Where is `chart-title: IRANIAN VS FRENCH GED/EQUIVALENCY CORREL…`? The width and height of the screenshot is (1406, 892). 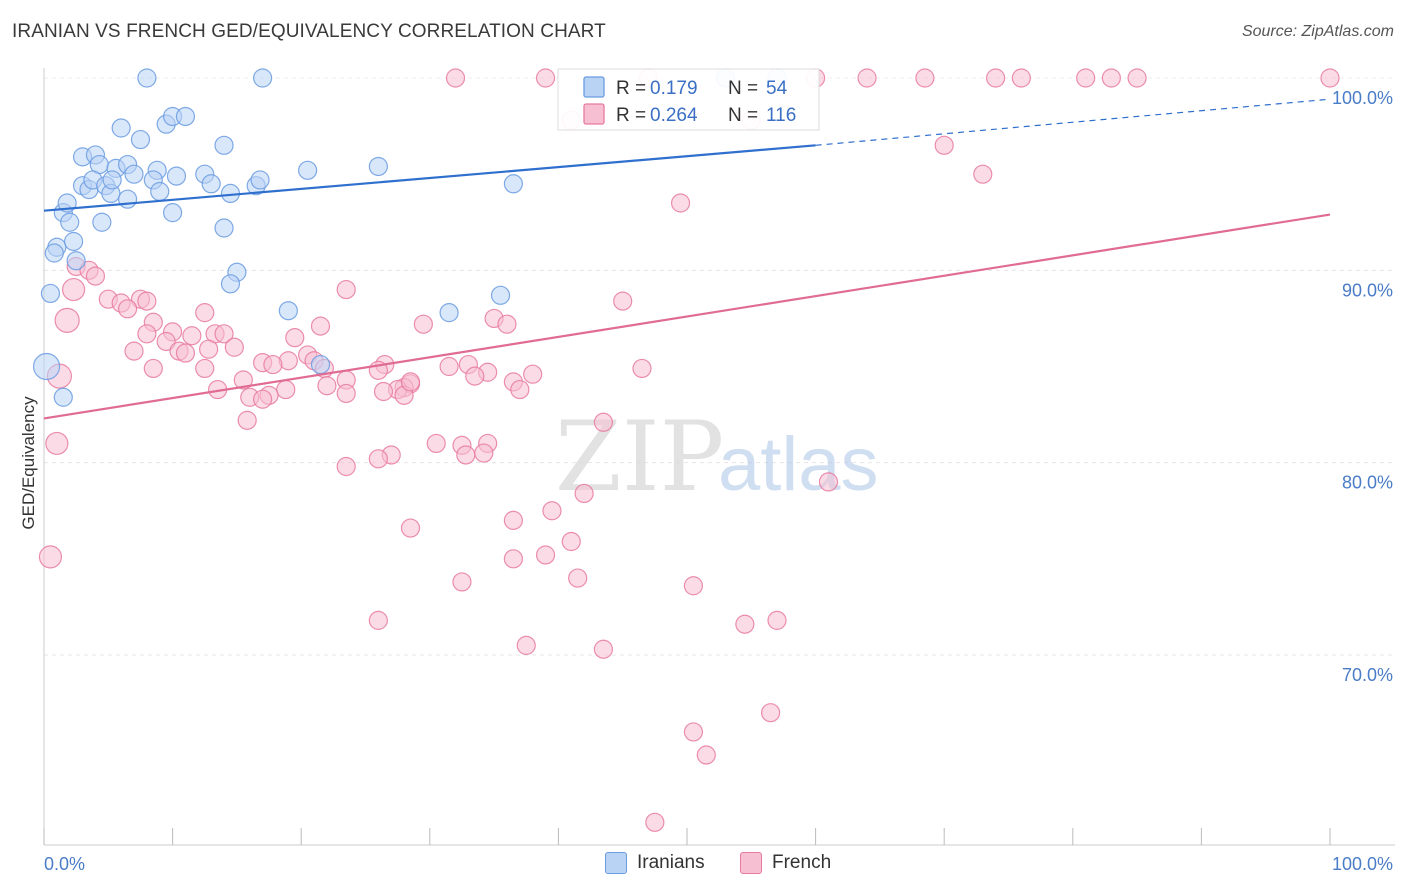
chart-title: IRANIAN VS FRENCH GED/EQUIVALENCY CORREL… is located at coordinates (309, 31).